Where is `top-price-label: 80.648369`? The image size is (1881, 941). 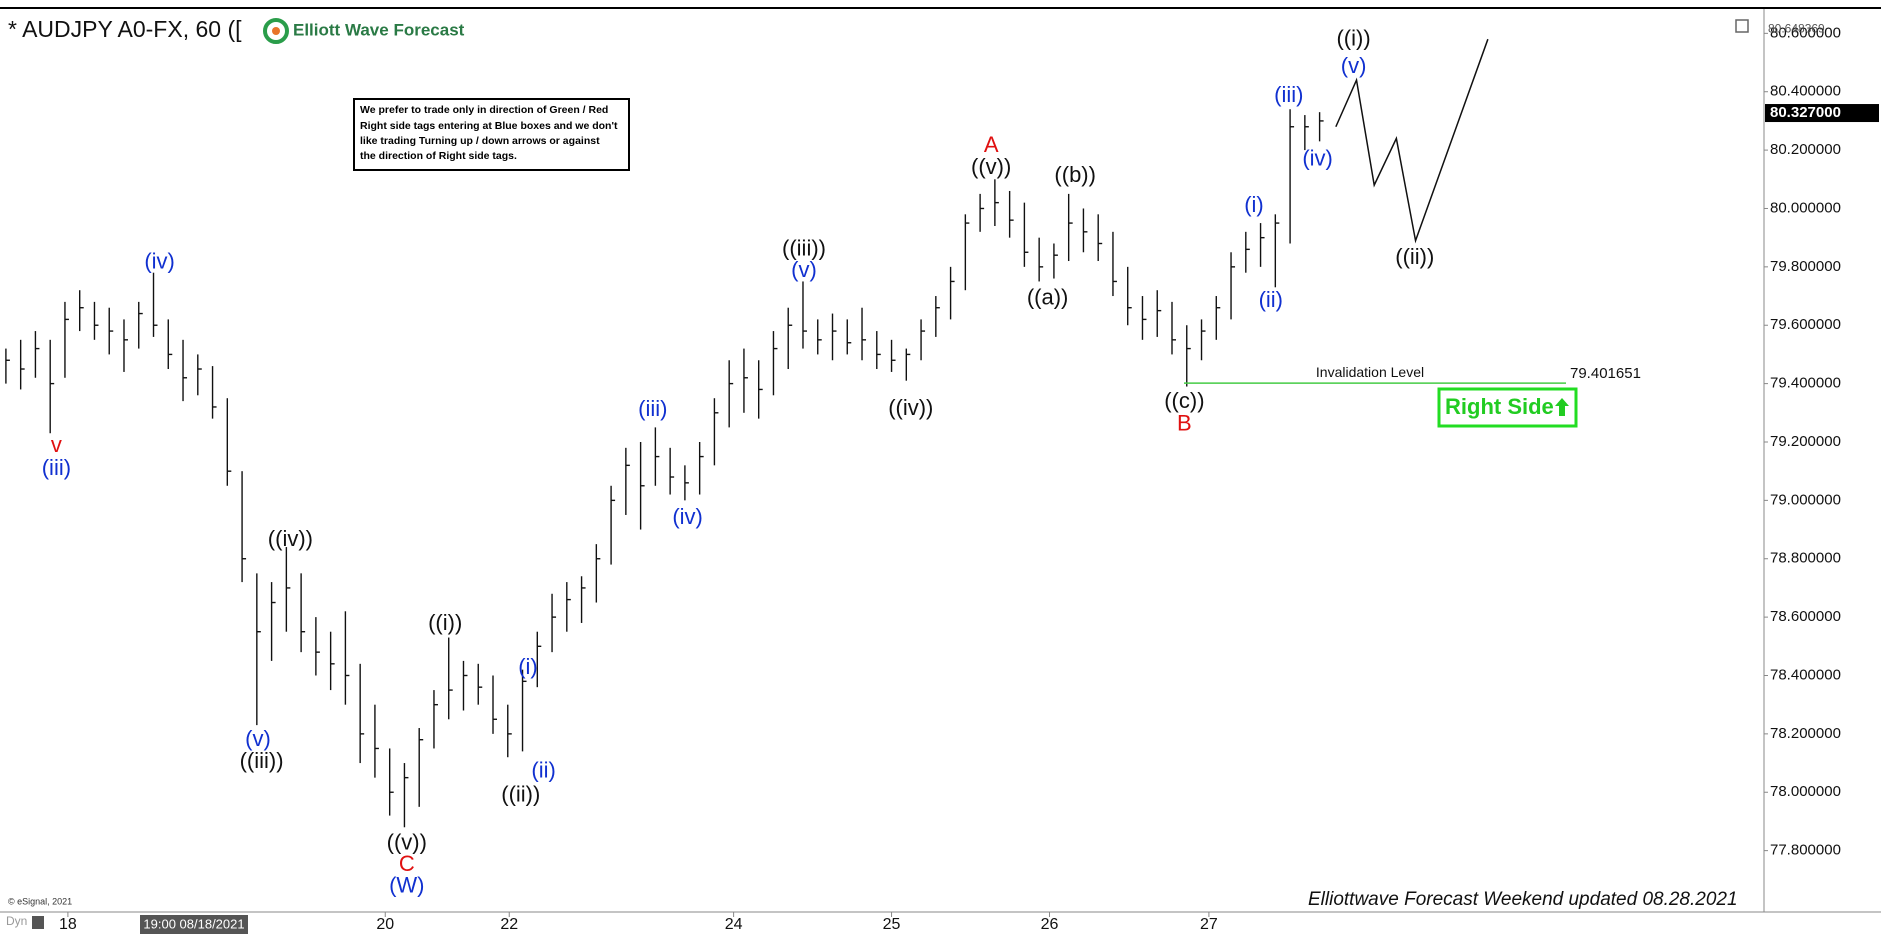
top-price-label: 80.648369 is located at coordinates (1796, 28).